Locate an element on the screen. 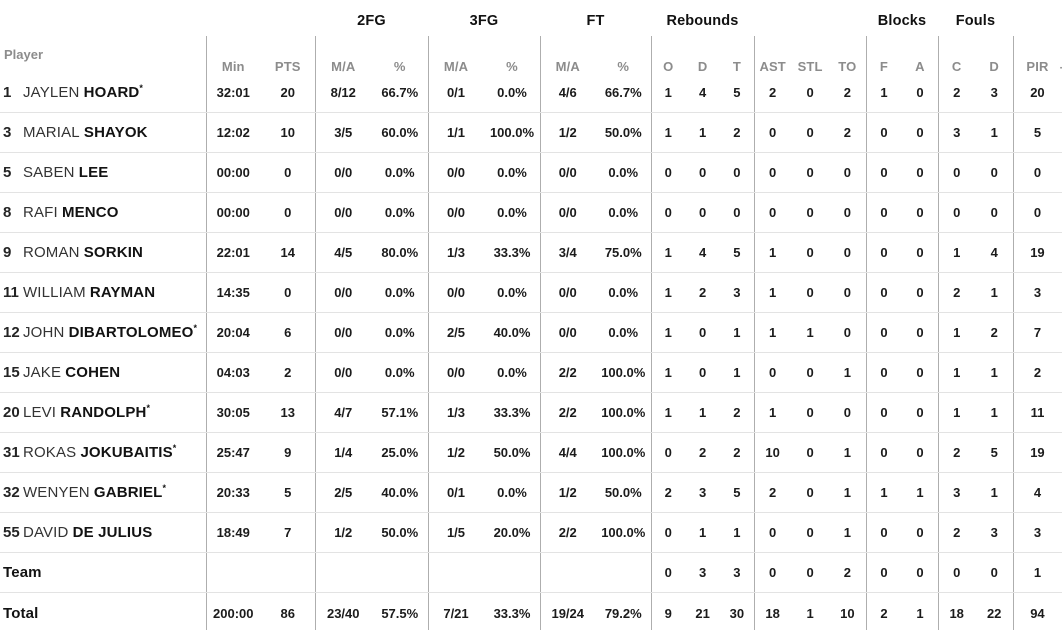 The height and width of the screenshot is (630, 1062). cell-pts: 9 is located at coordinates (288, 452).